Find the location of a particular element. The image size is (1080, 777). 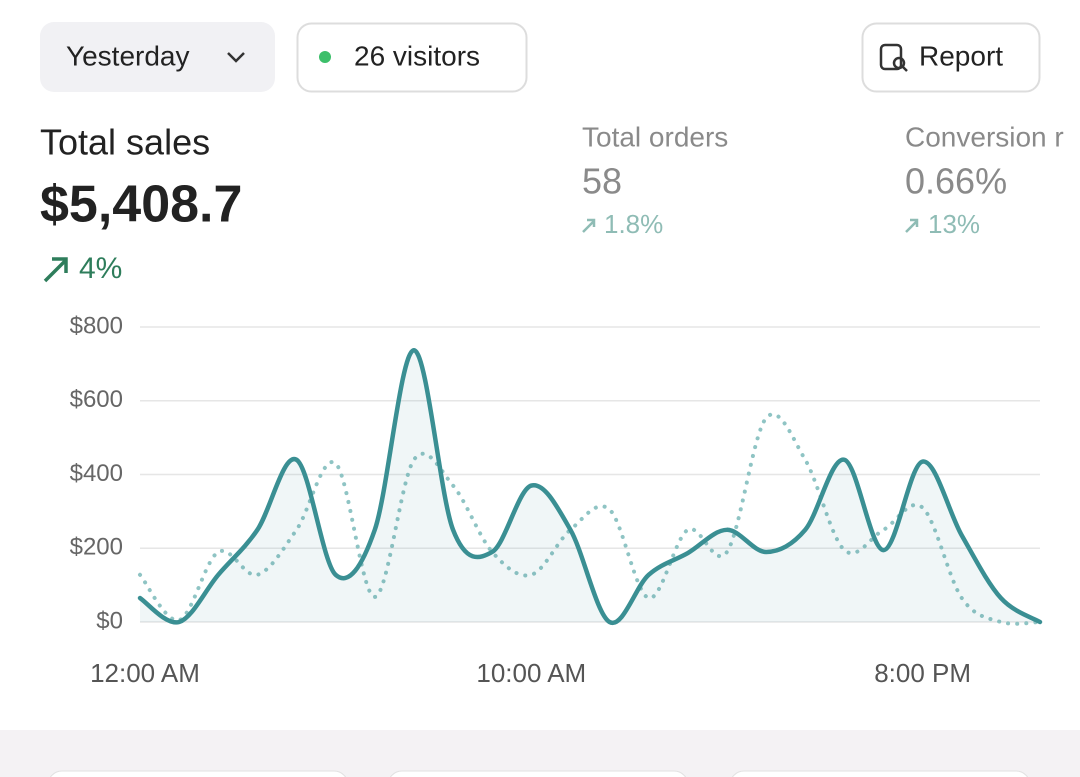

y-tick-label: $0 is located at coordinates (109, 620).